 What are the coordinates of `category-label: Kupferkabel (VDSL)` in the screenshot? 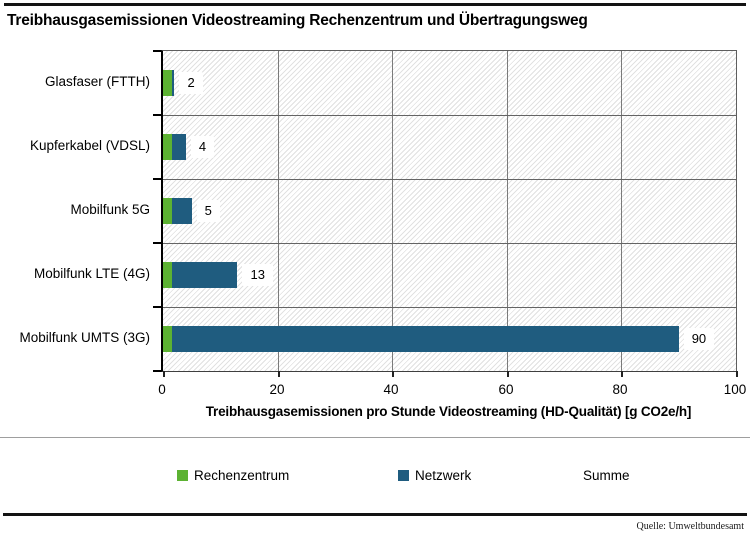 It's located at (89, 145).